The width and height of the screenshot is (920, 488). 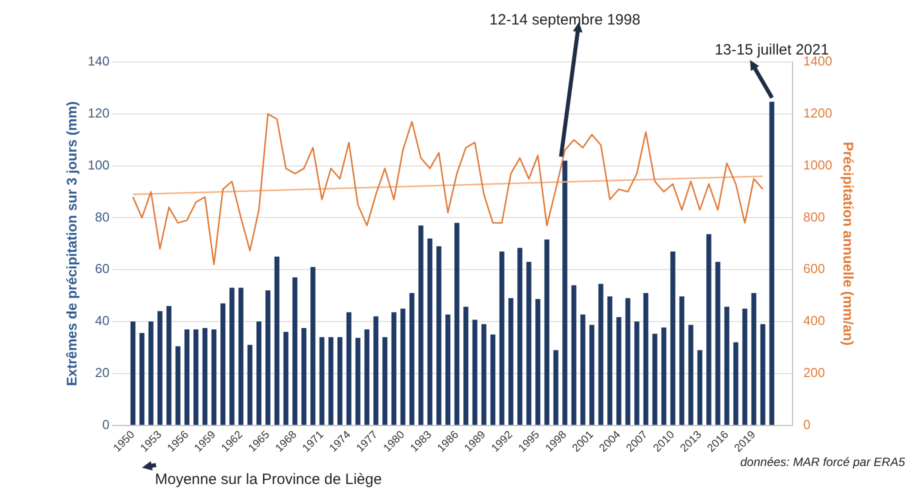 What do you see at coordinates (102, 320) in the screenshot?
I see `y-tick-label: 40` at bounding box center [102, 320].